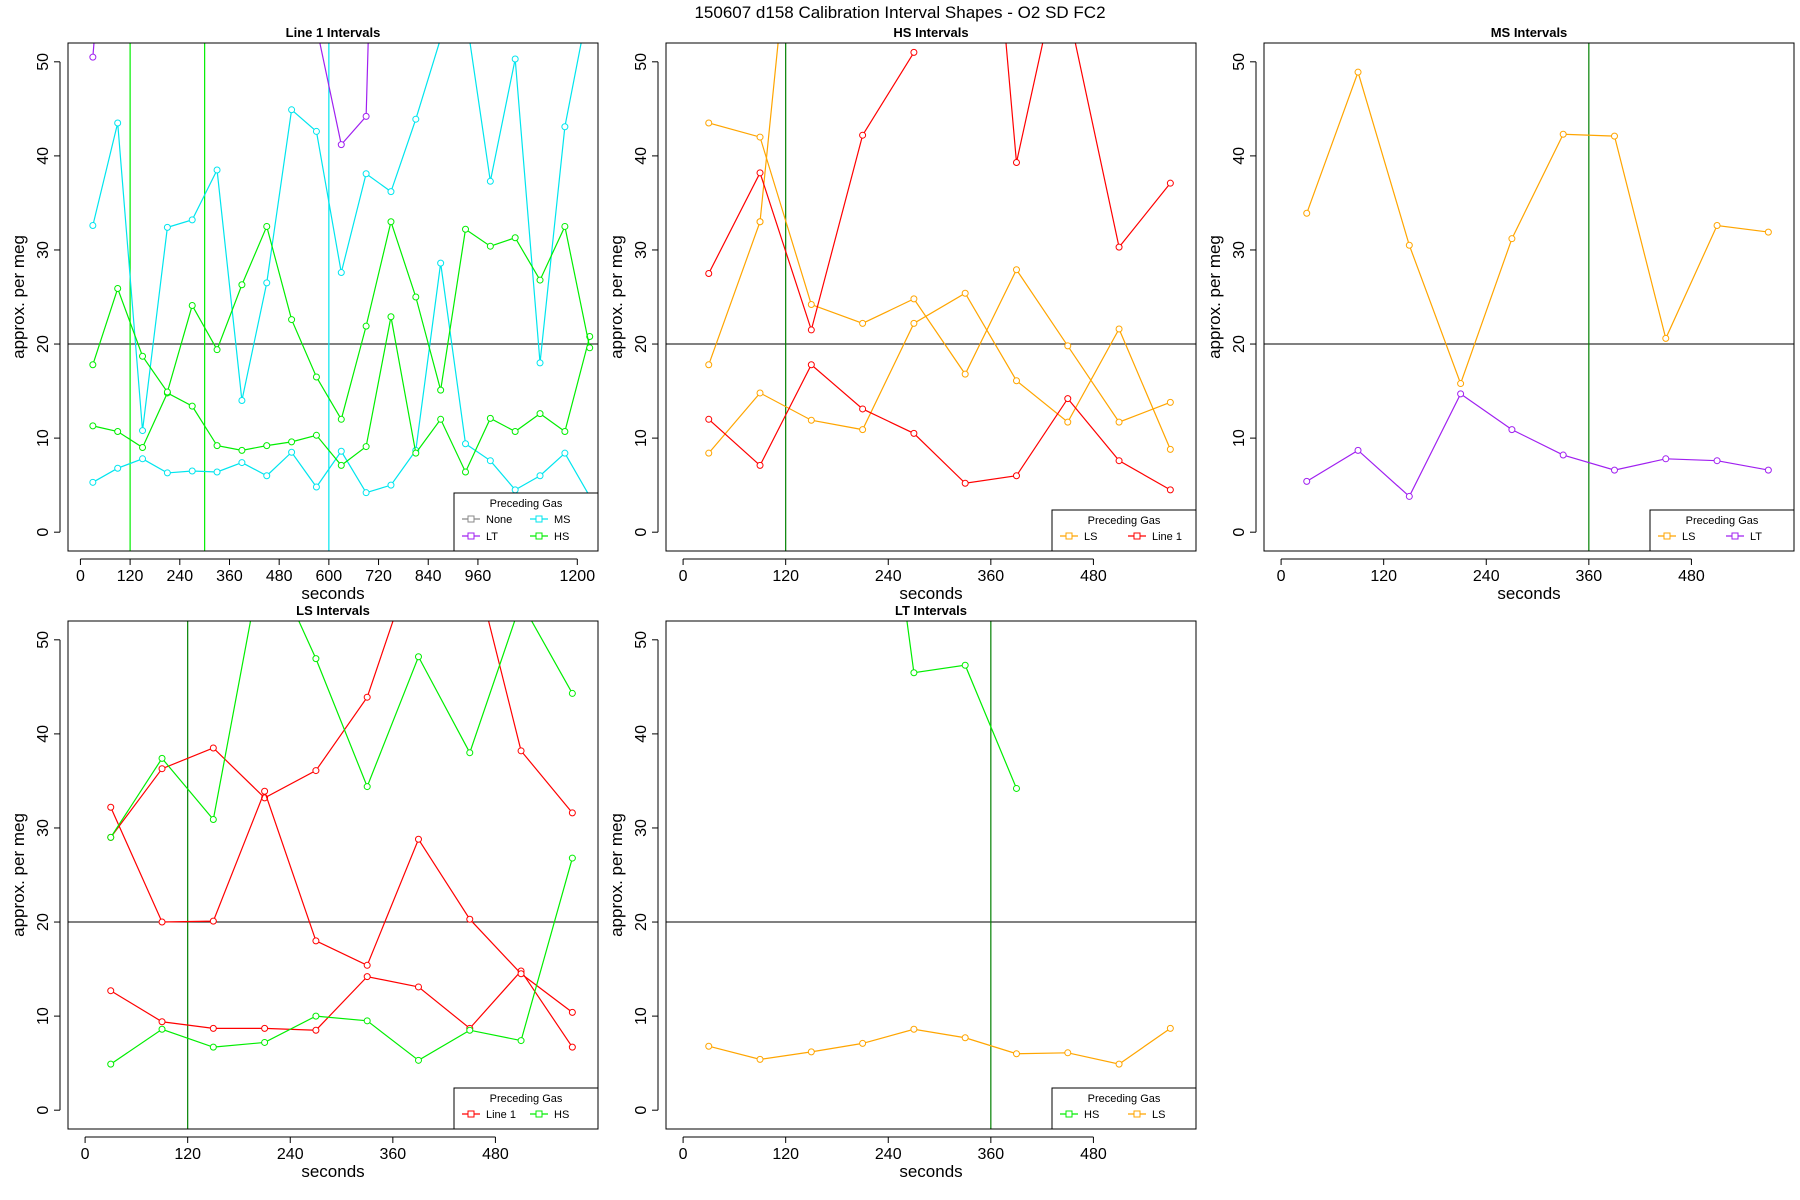 Image resolution: width=1800 pixels, height=1200 pixels. I want to click on y-axis-label: approx. per meg, so click(18, 875).